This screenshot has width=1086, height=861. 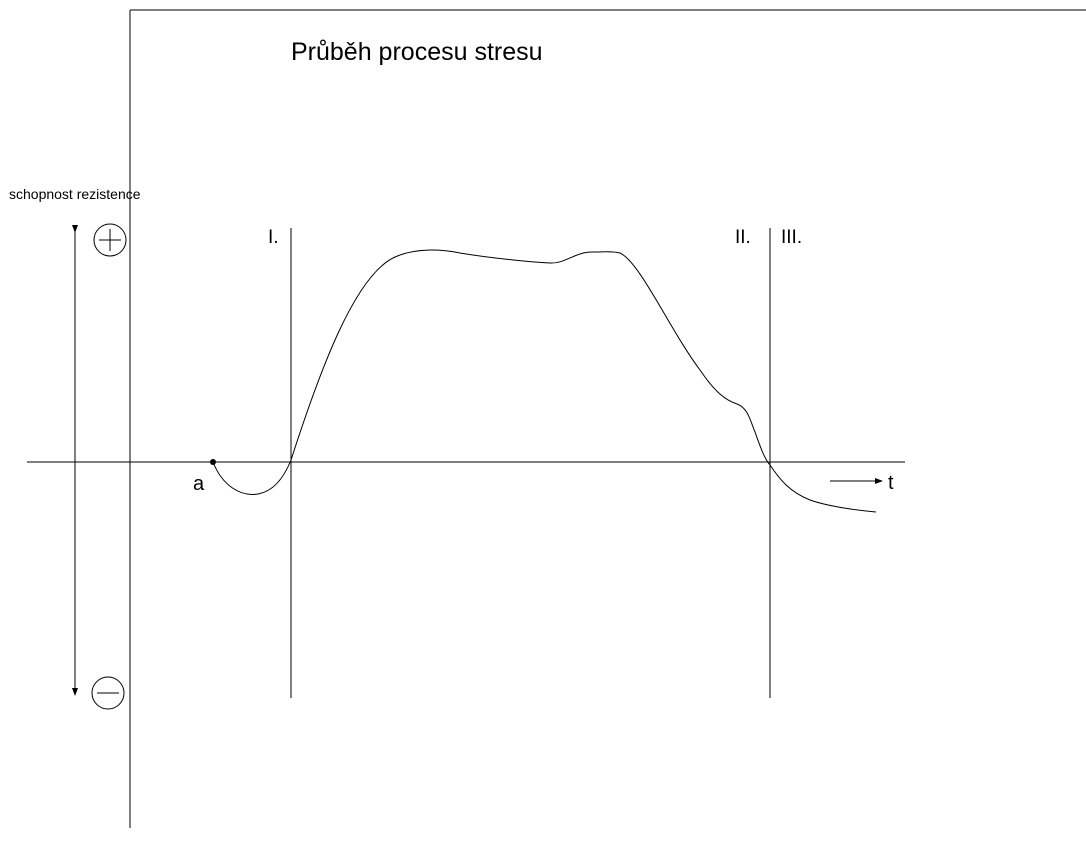 I want to click on point-label: a, so click(x=199, y=484).